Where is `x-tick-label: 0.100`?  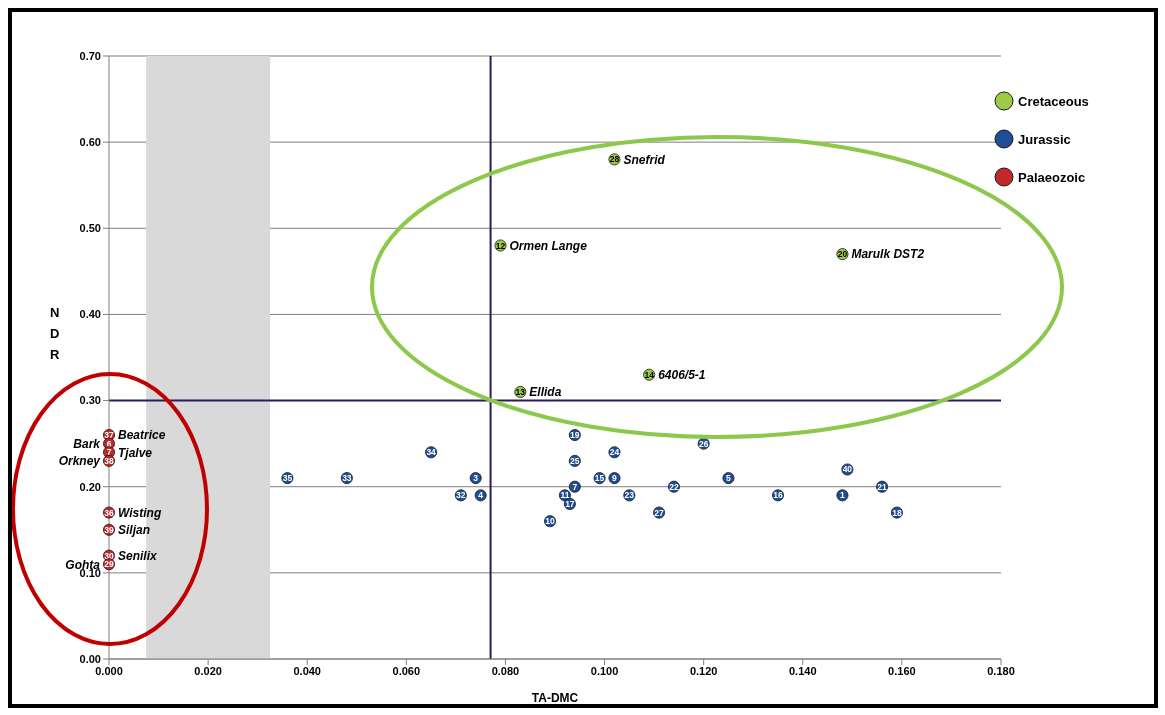 x-tick-label: 0.100 is located at coordinates (604, 670).